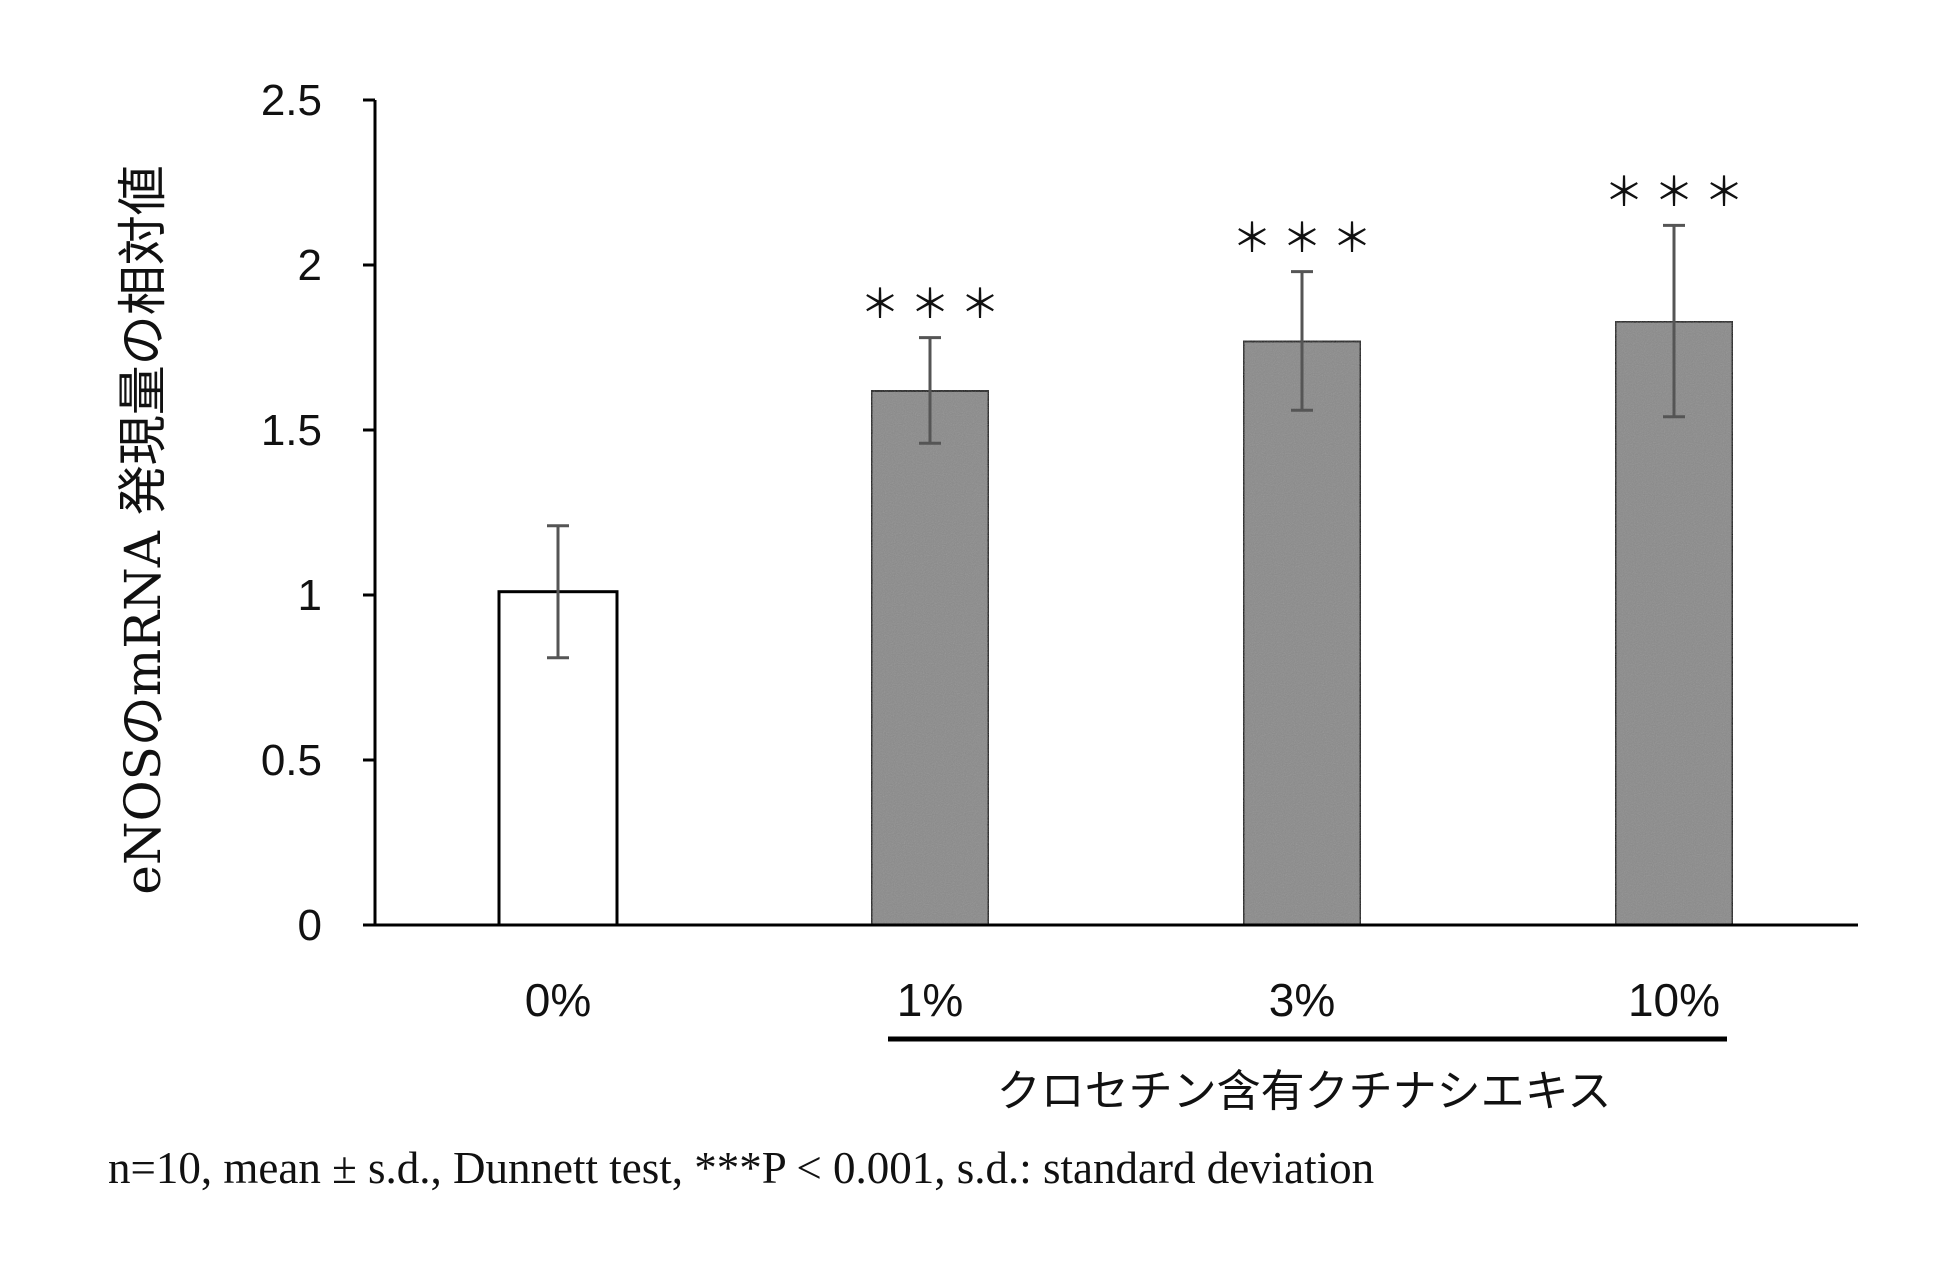 The image size is (1950, 1271). I want to click on x-category-label: 0%, so click(558, 1000).